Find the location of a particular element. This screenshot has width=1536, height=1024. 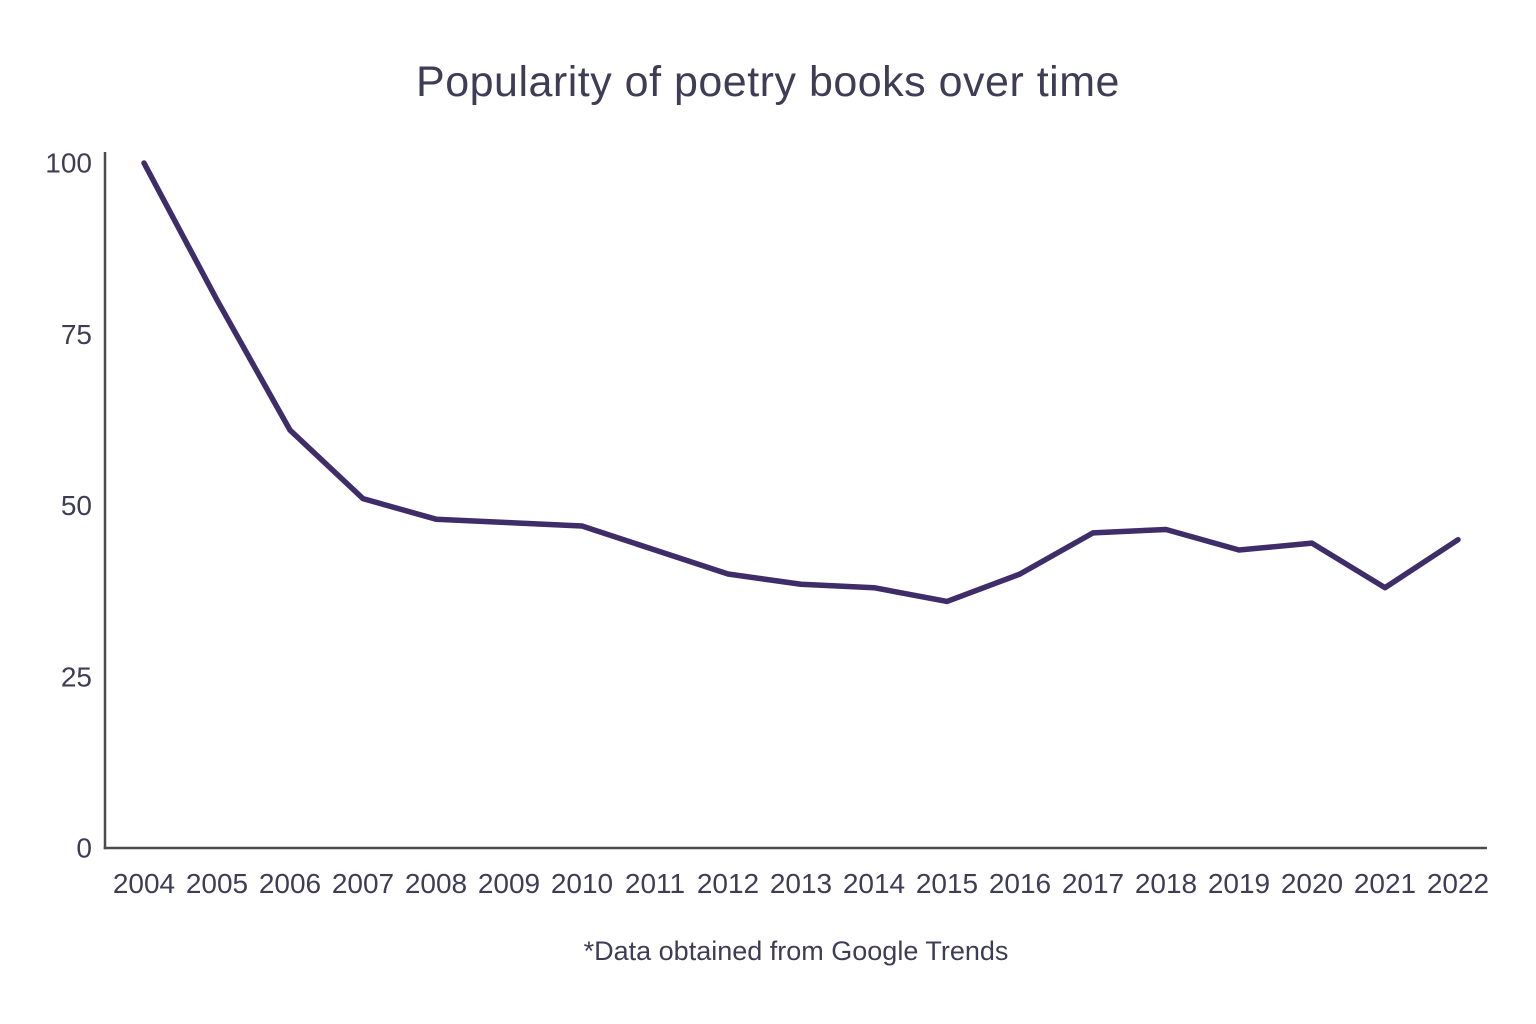

x-tick-label: 2008 is located at coordinates (436, 883).